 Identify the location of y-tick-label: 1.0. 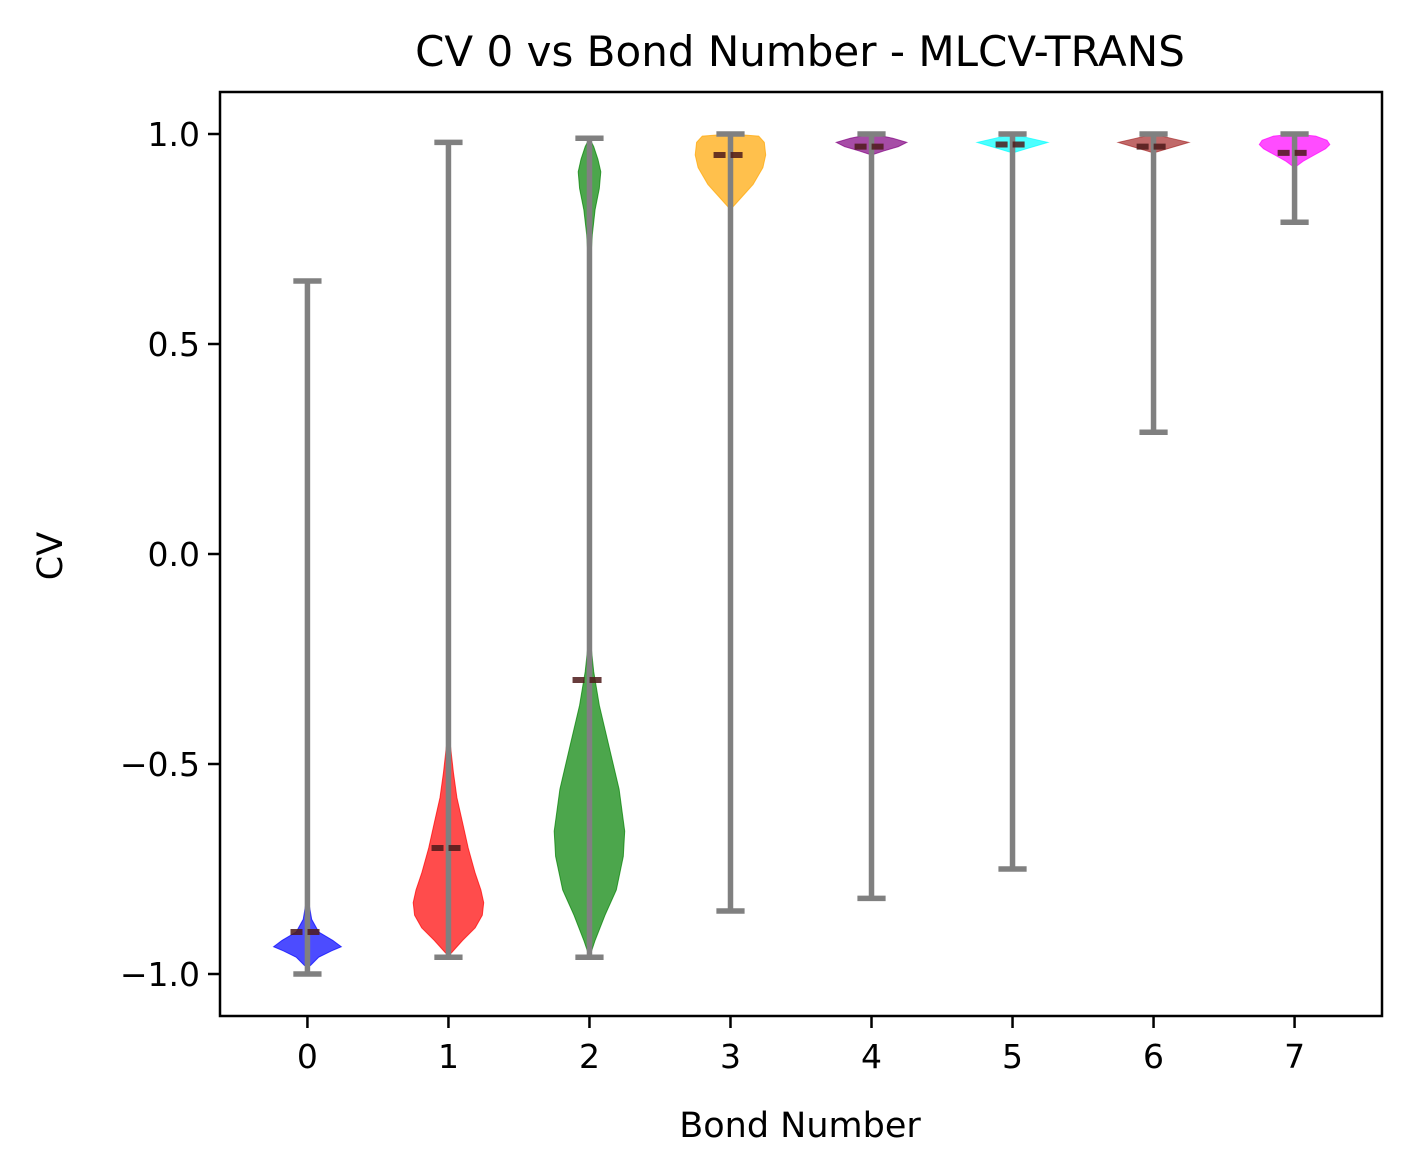
(174, 134).